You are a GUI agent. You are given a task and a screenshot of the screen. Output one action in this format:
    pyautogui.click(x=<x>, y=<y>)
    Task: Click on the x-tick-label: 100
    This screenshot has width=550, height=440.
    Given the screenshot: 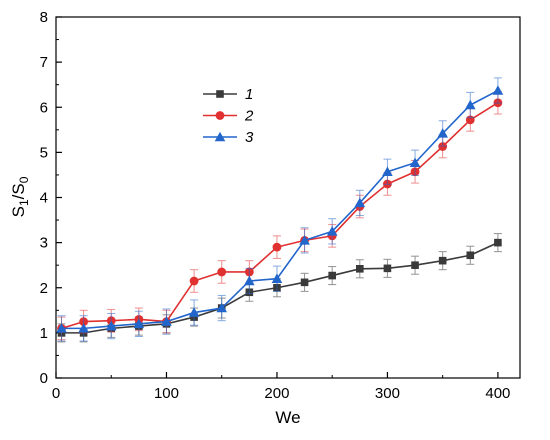 What is the action you would take?
    pyautogui.click(x=166, y=393)
    